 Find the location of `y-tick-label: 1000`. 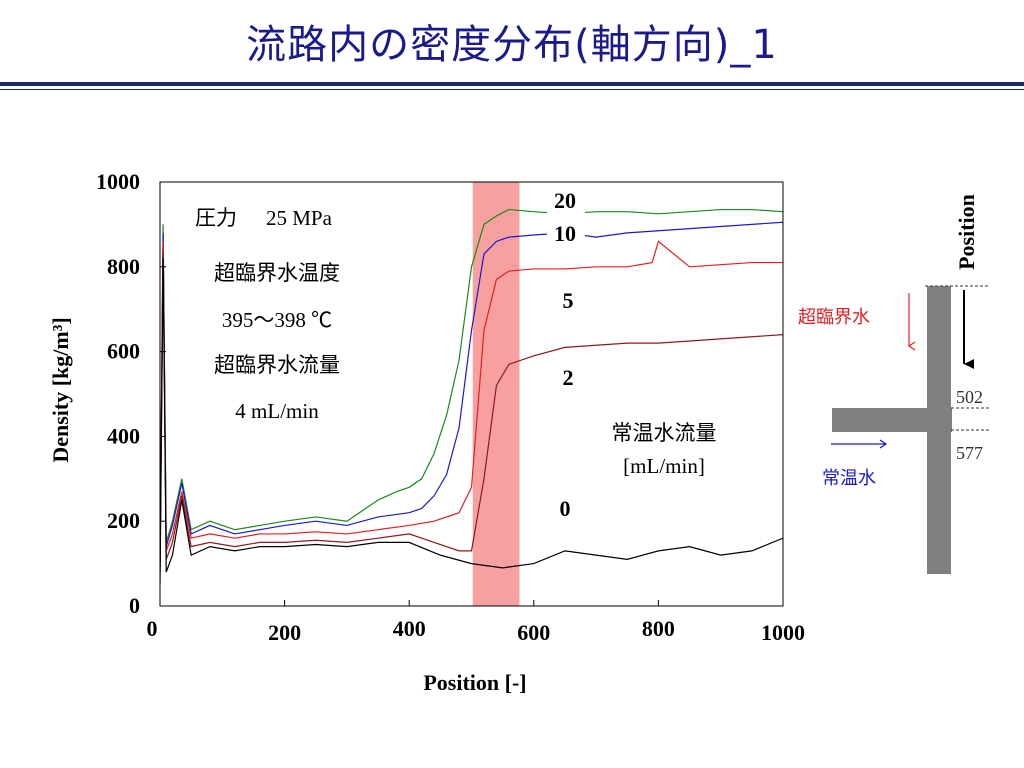

y-tick-label: 1000 is located at coordinates (118, 181).